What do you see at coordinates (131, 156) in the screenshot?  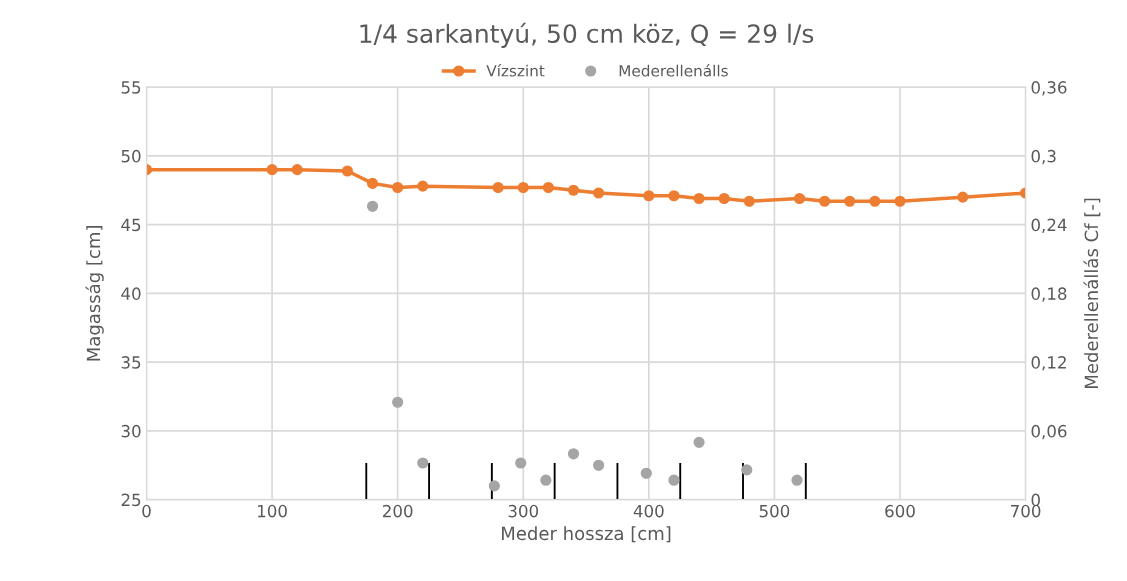 I see `y-tick-label: 50` at bounding box center [131, 156].